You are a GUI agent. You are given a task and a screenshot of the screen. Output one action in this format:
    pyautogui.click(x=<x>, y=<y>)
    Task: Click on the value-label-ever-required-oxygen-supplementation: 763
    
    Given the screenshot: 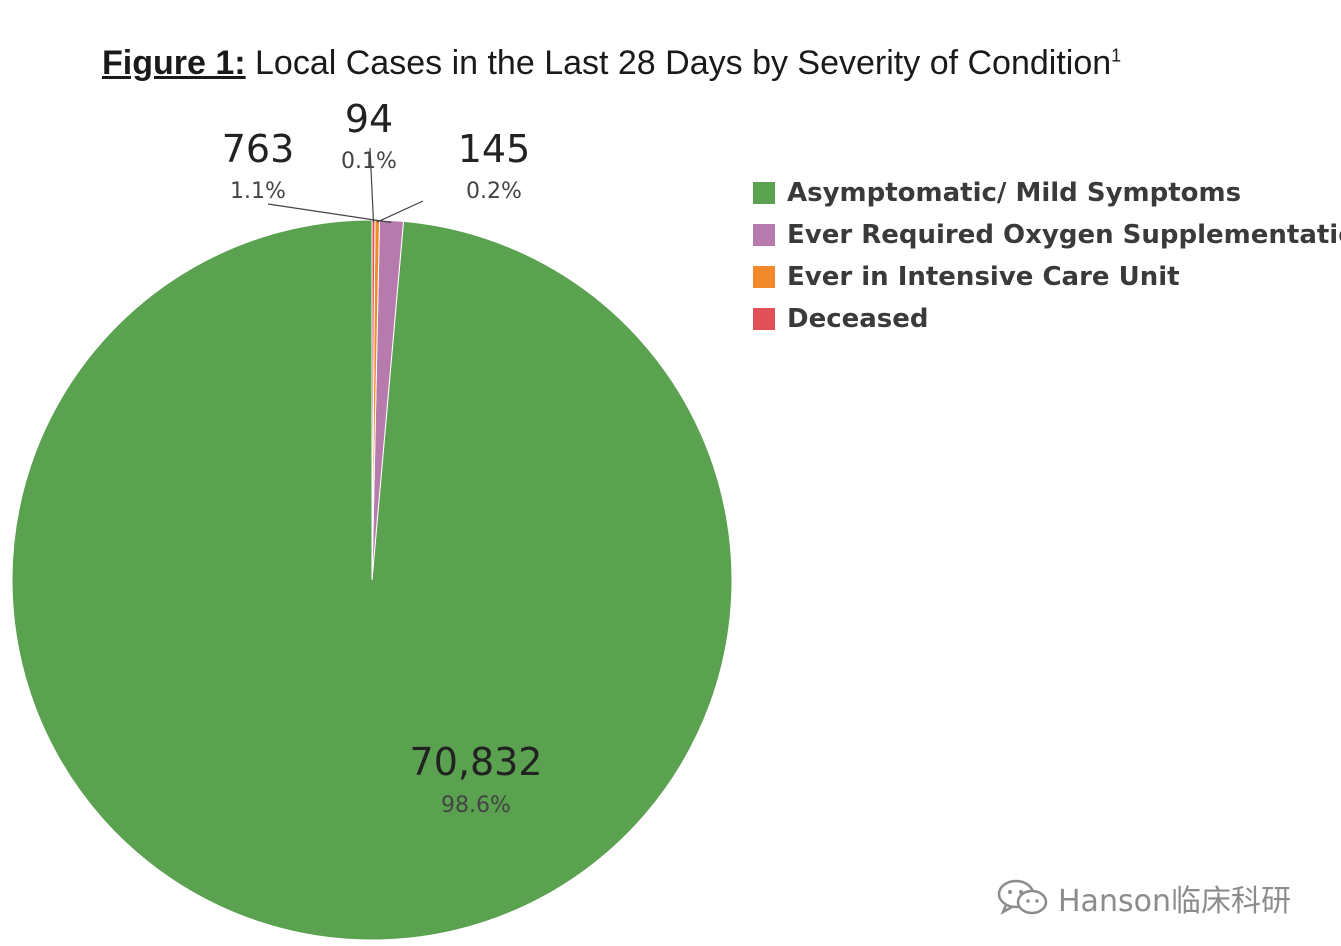 What is the action you would take?
    pyautogui.click(x=258, y=149)
    